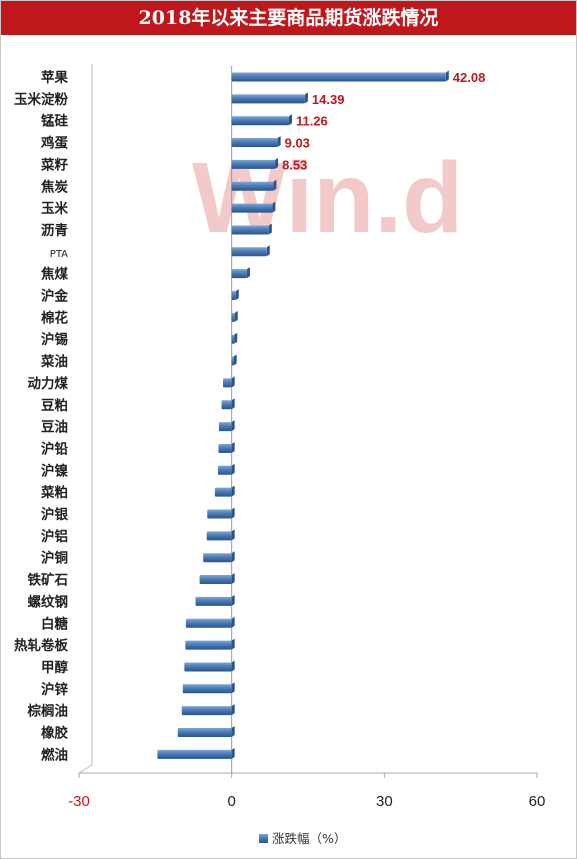 Image resolution: width=577 pixels, height=859 pixels. I want to click on x-tick-label: 0, so click(231, 801).